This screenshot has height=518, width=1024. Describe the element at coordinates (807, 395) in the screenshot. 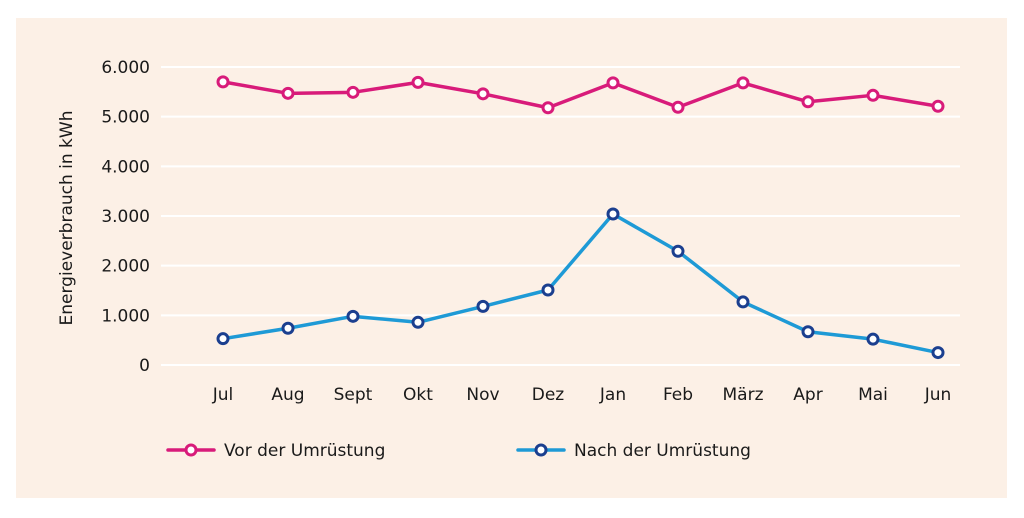

I see `x-tick-label: Apr` at that location.